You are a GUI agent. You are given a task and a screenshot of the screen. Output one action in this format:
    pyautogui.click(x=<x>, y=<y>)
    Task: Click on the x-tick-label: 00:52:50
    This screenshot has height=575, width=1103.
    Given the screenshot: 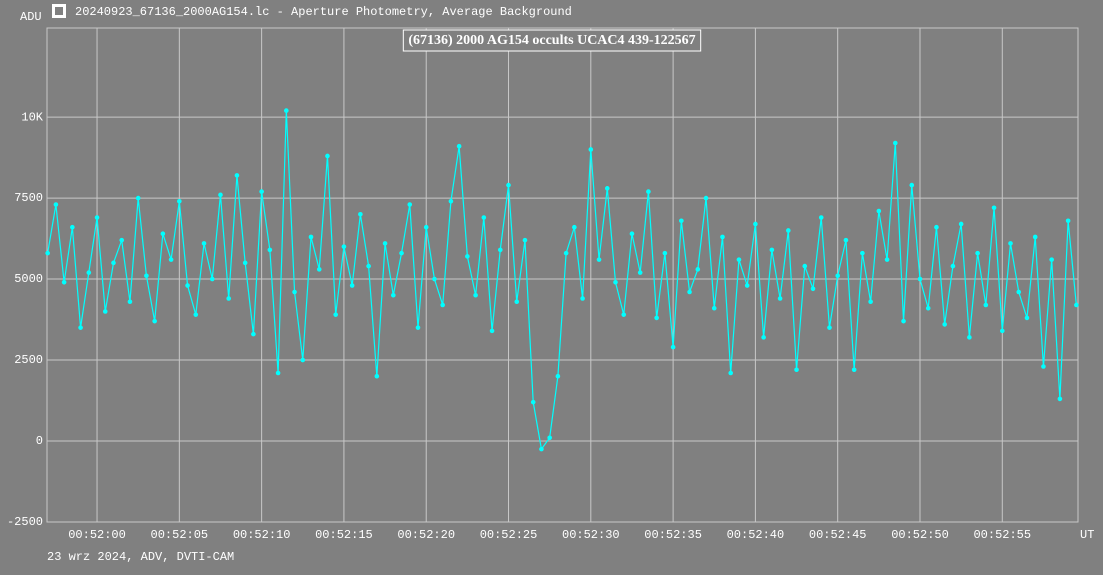 What is the action you would take?
    pyautogui.click(x=920, y=535)
    